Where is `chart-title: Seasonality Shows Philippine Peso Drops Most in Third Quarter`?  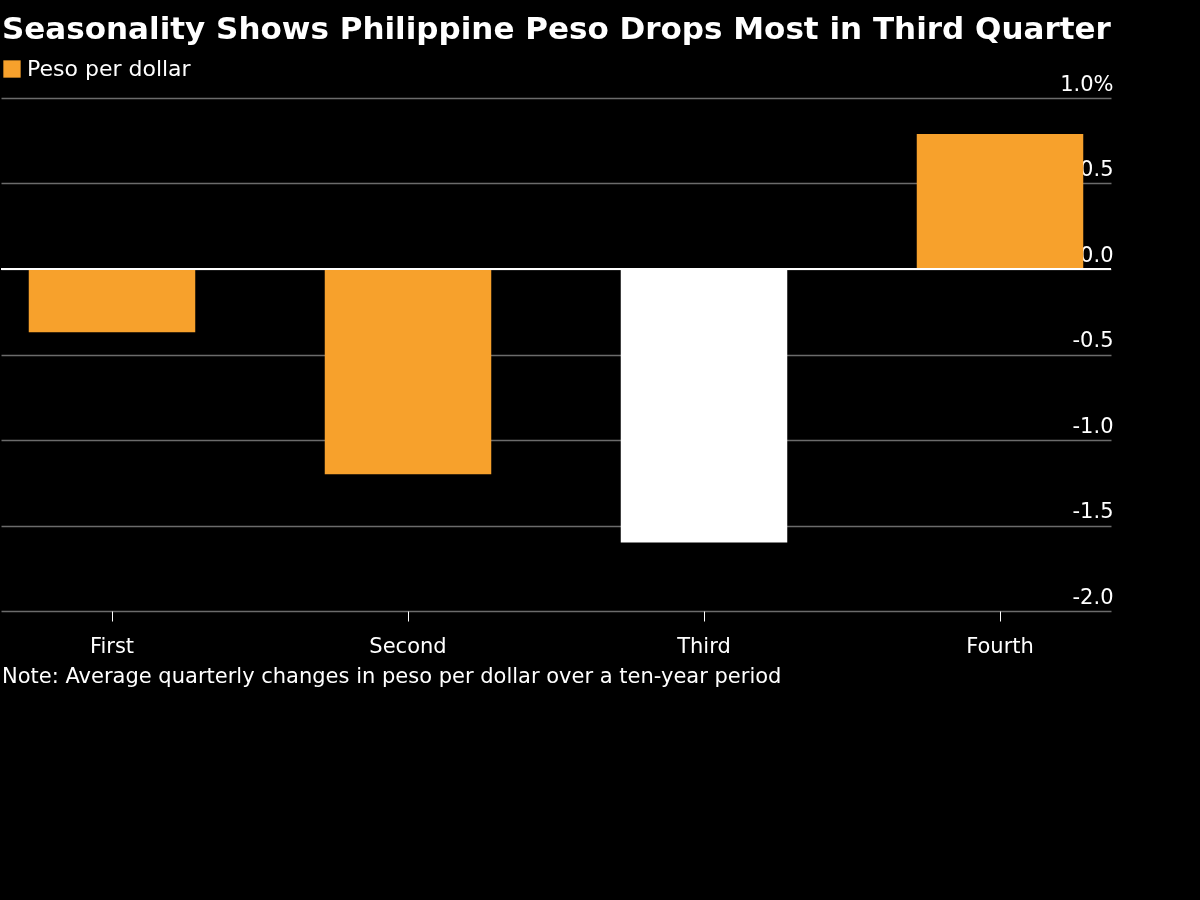
chart-title: Seasonality Shows Philippine Peso Drops Most in Third Quarter is located at coordinates (556, 28).